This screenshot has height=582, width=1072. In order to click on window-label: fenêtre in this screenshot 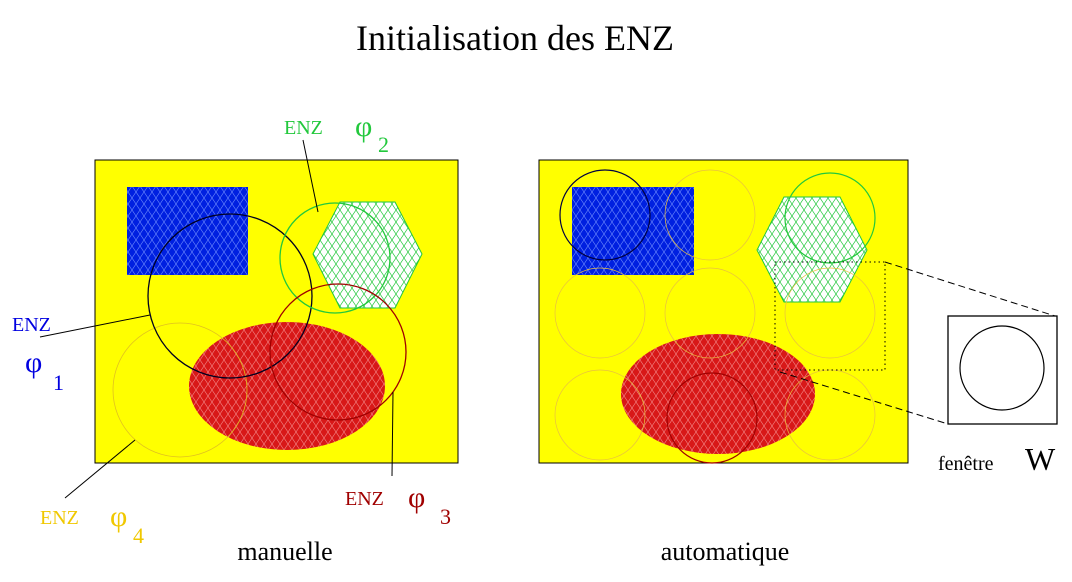, I will do `click(966, 464)`.